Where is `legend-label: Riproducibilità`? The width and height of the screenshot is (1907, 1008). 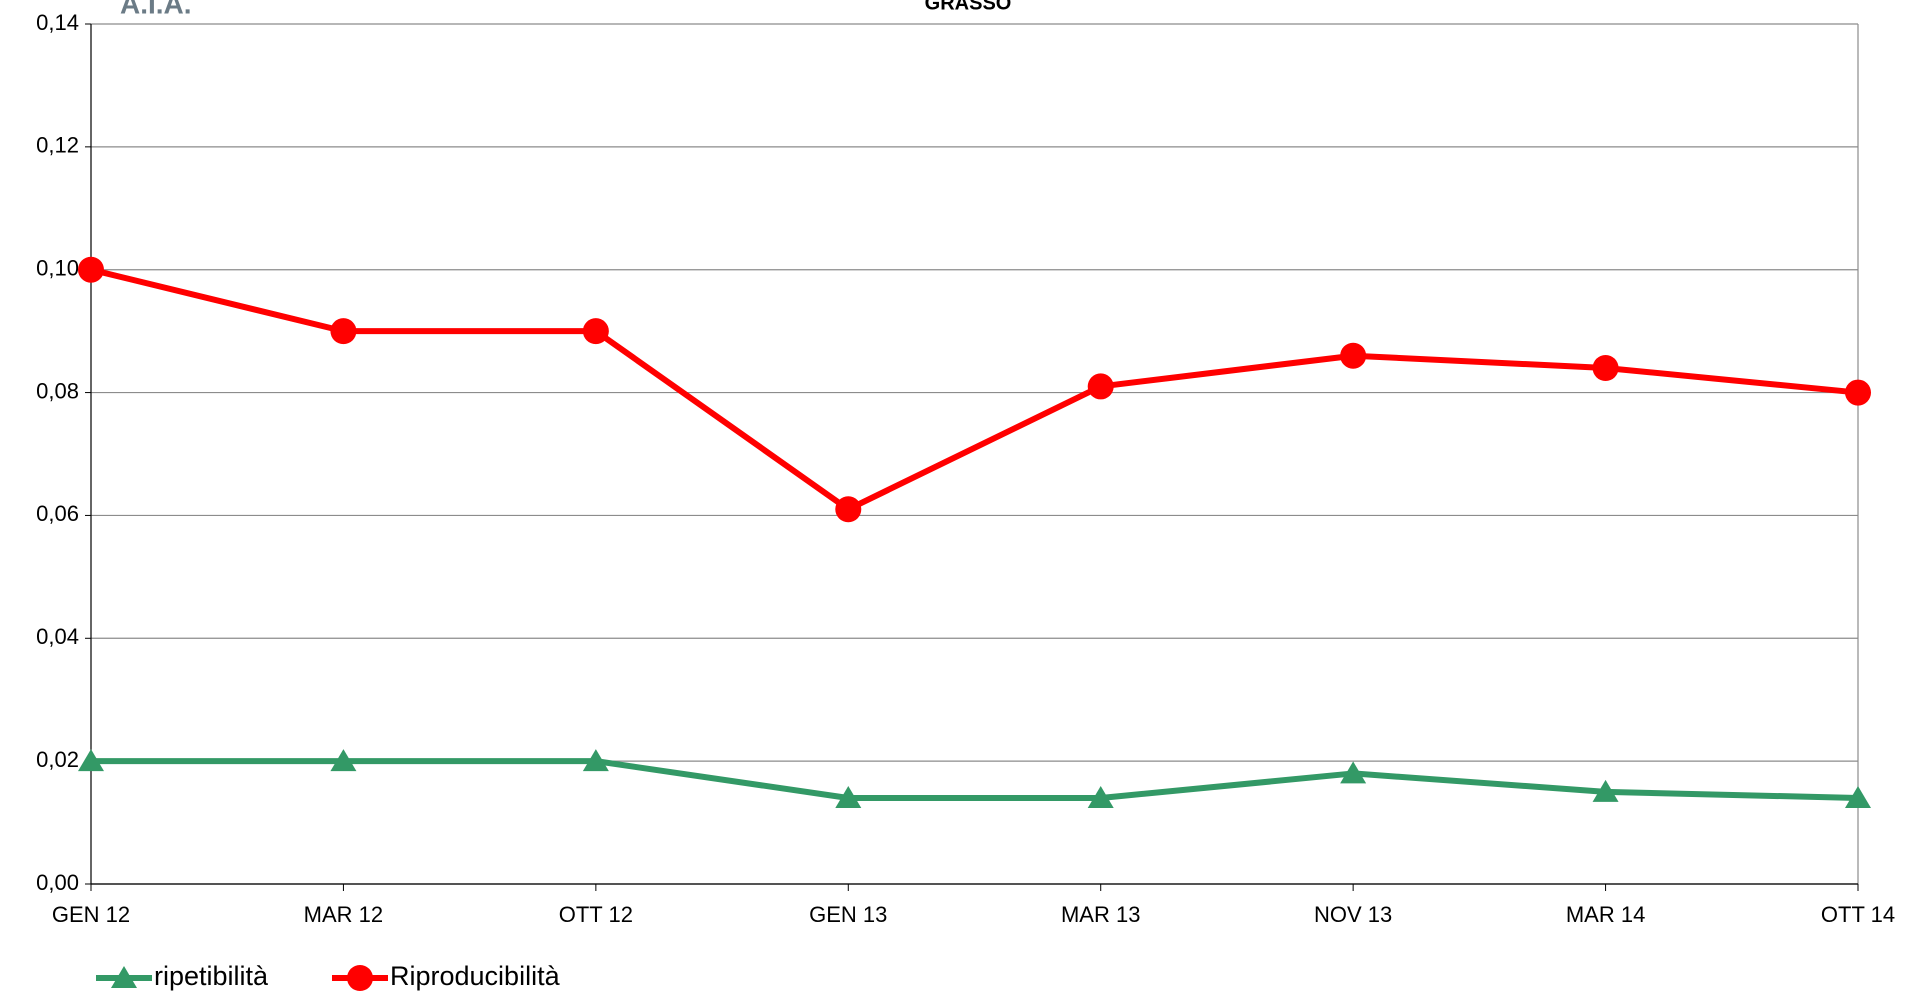
legend-label: Riproducibilità is located at coordinates (475, 976).